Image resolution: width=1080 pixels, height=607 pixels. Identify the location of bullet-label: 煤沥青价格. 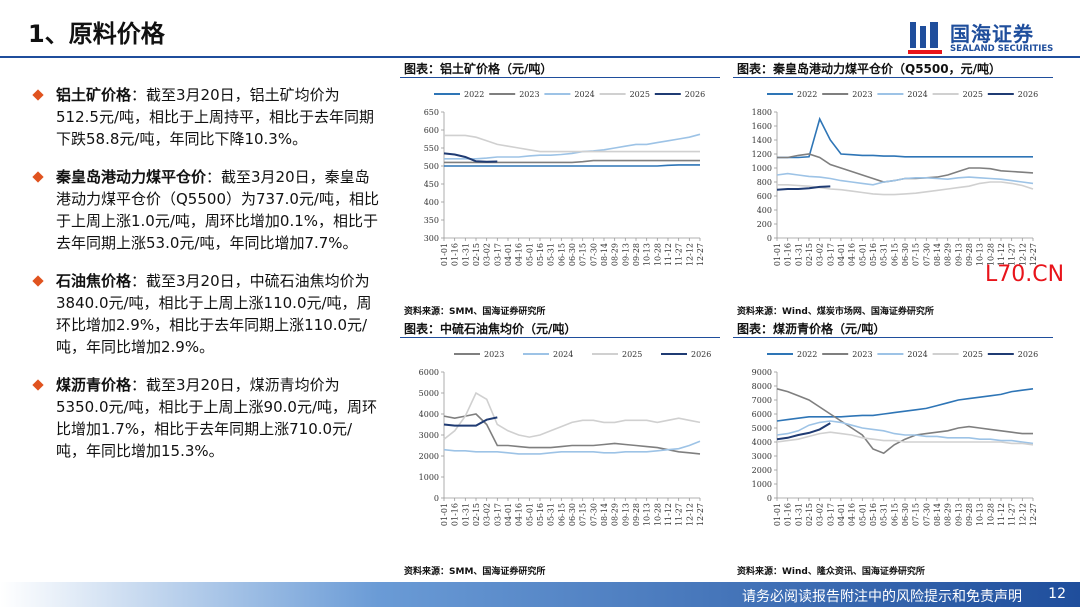
(94, 385).